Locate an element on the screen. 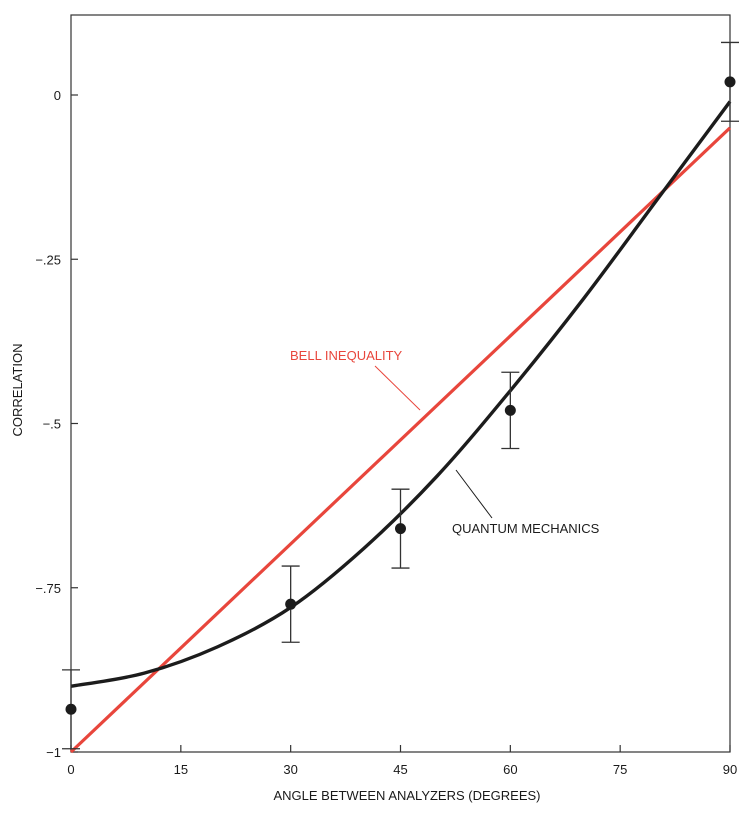 The image size is (745, 814). x-axis-label: ANGLE BETWEEN ANALYZERS (DEGREES) is located at coordinates (406, 795).